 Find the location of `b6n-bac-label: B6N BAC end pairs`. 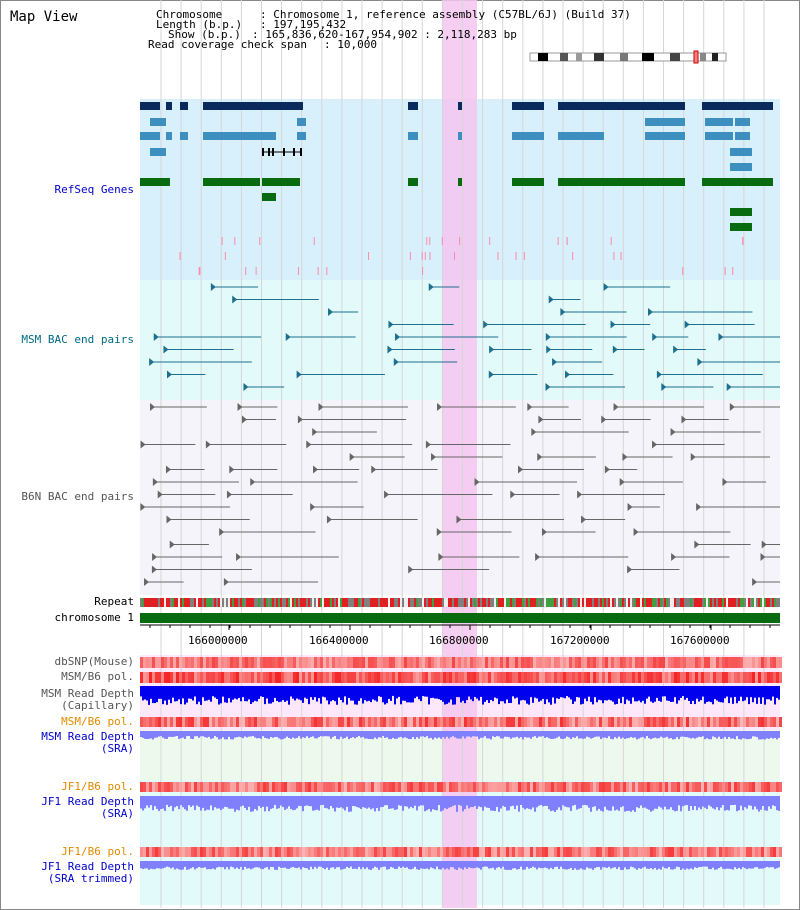

b6n-bac-label: B6N BAC end pairs is located at coordinates (77, 496).